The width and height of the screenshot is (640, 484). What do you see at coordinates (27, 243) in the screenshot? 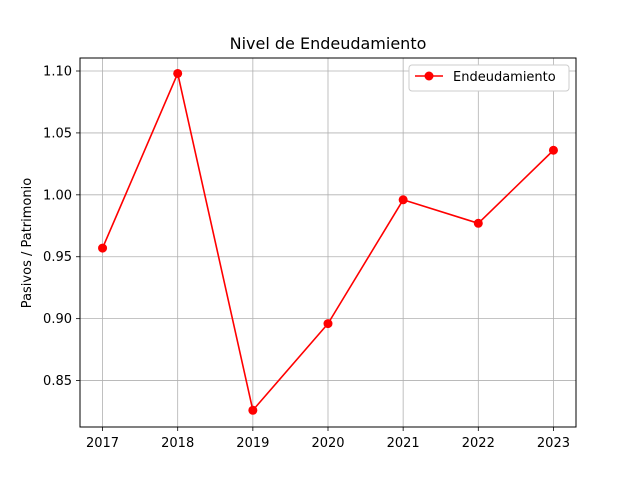
I see `y-axis-label: Pasivos / Patrimonio` at bounding box center [27, 243].